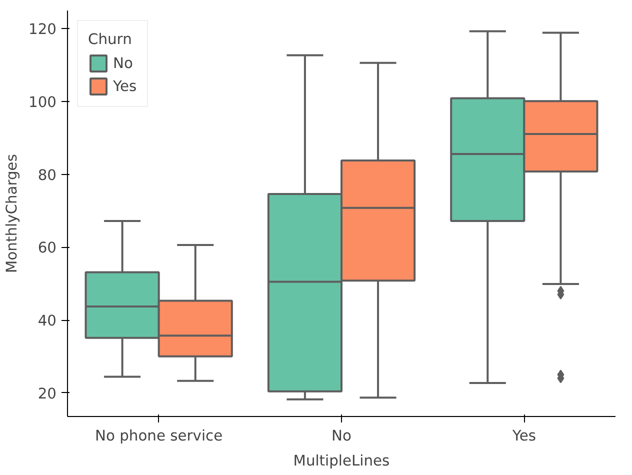 This screenshot has width=632, height=475. I want to click on legend-title: Churn, so click(110, 39).